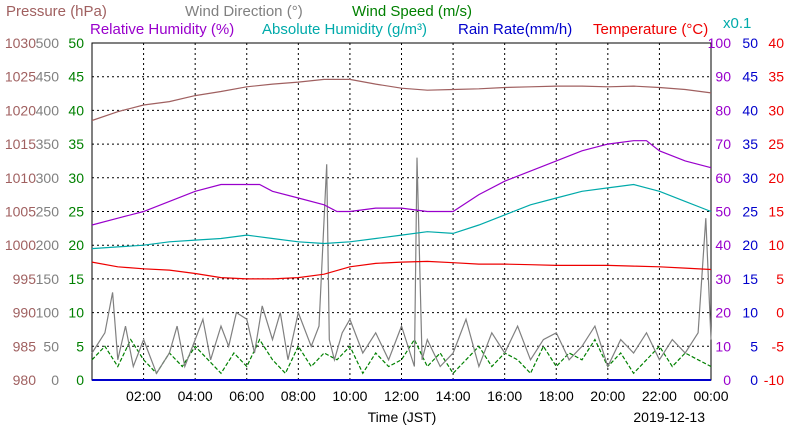 The image size is (800, 434). What do you see at coordinates (76, 313) in the screenshot?
I see `y-tick-label-wind-speed: 10` at bounding box center [76, 313].